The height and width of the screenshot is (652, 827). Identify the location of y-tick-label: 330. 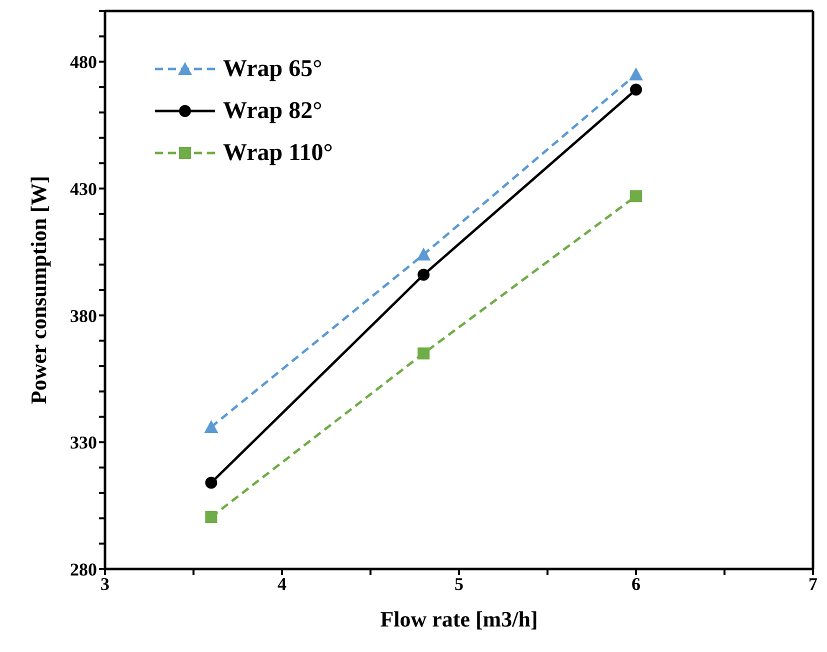
(83, 442).